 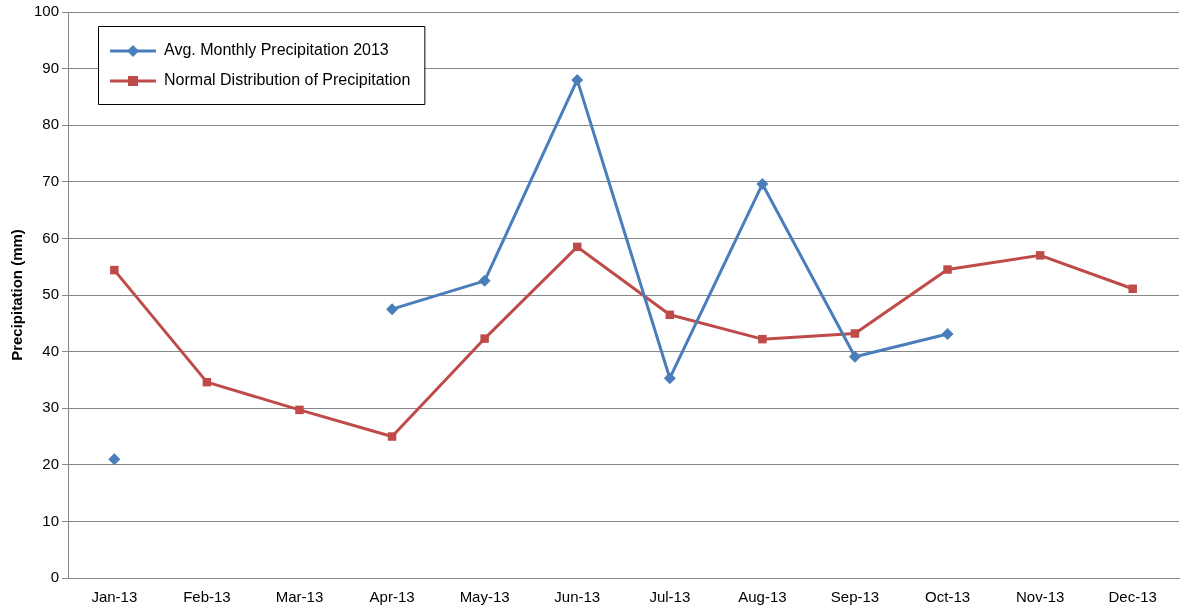 I want to click on x-tick-label: Jul-13, so click(x=670, y=597).